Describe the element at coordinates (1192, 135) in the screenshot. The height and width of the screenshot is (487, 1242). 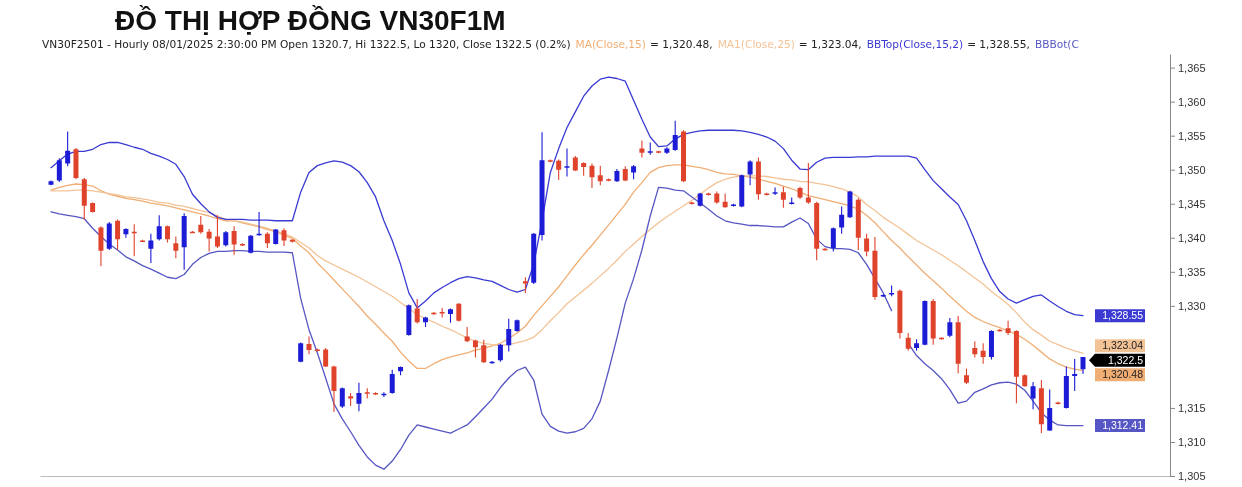
I see `y-tick-label: 1,355` at that location.